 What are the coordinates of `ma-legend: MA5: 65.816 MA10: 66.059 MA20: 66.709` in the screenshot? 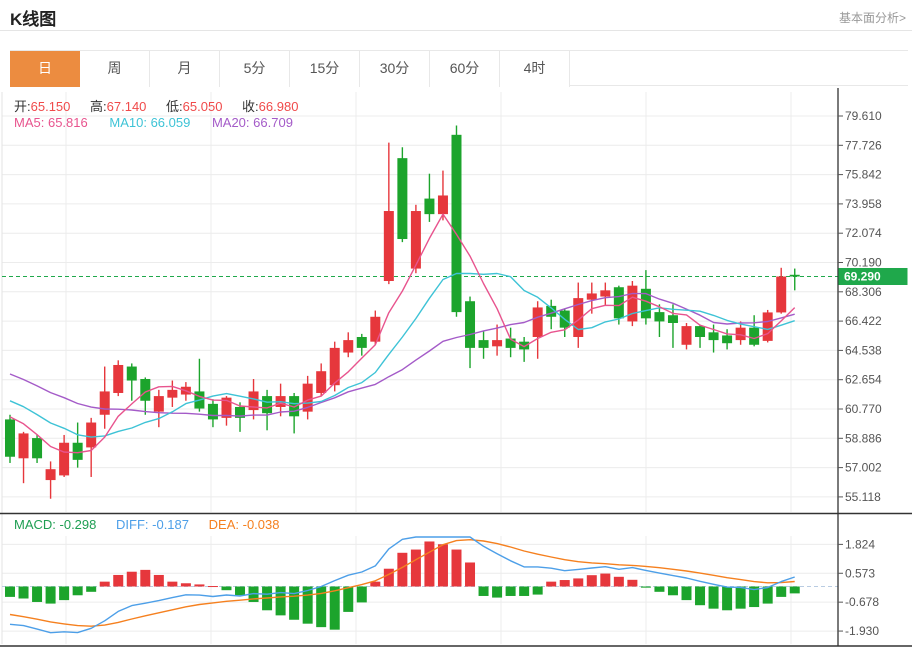 It's located at (153, 122).